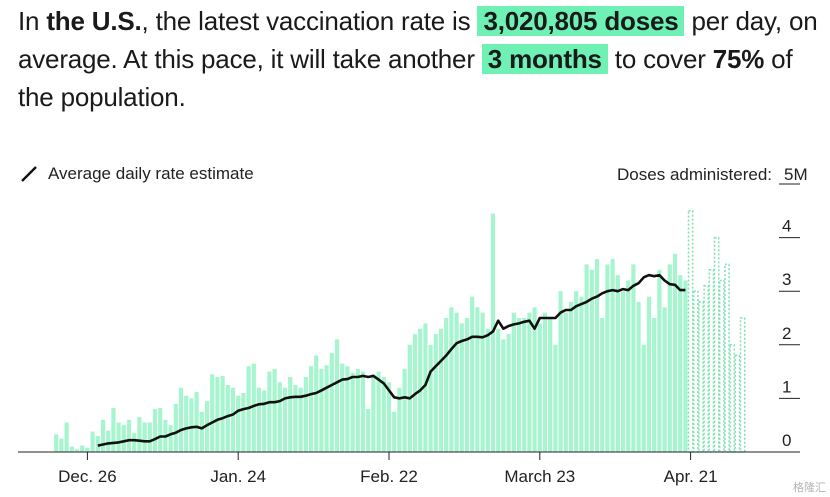 This screenshot has height=497, width=830. Describe the element at coordinates (796, 174) in the screenshot. I see `y-unit-label: 5M` at that location.